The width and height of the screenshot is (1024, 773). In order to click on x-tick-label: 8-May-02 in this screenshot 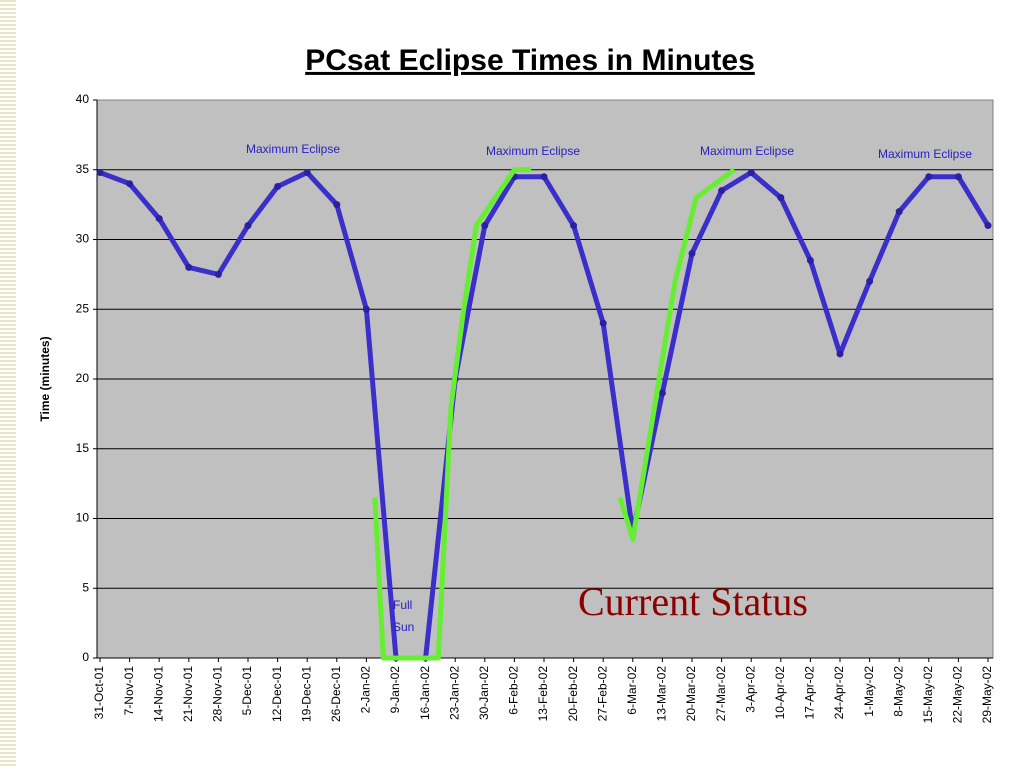, I will do `click(898, 691)`.